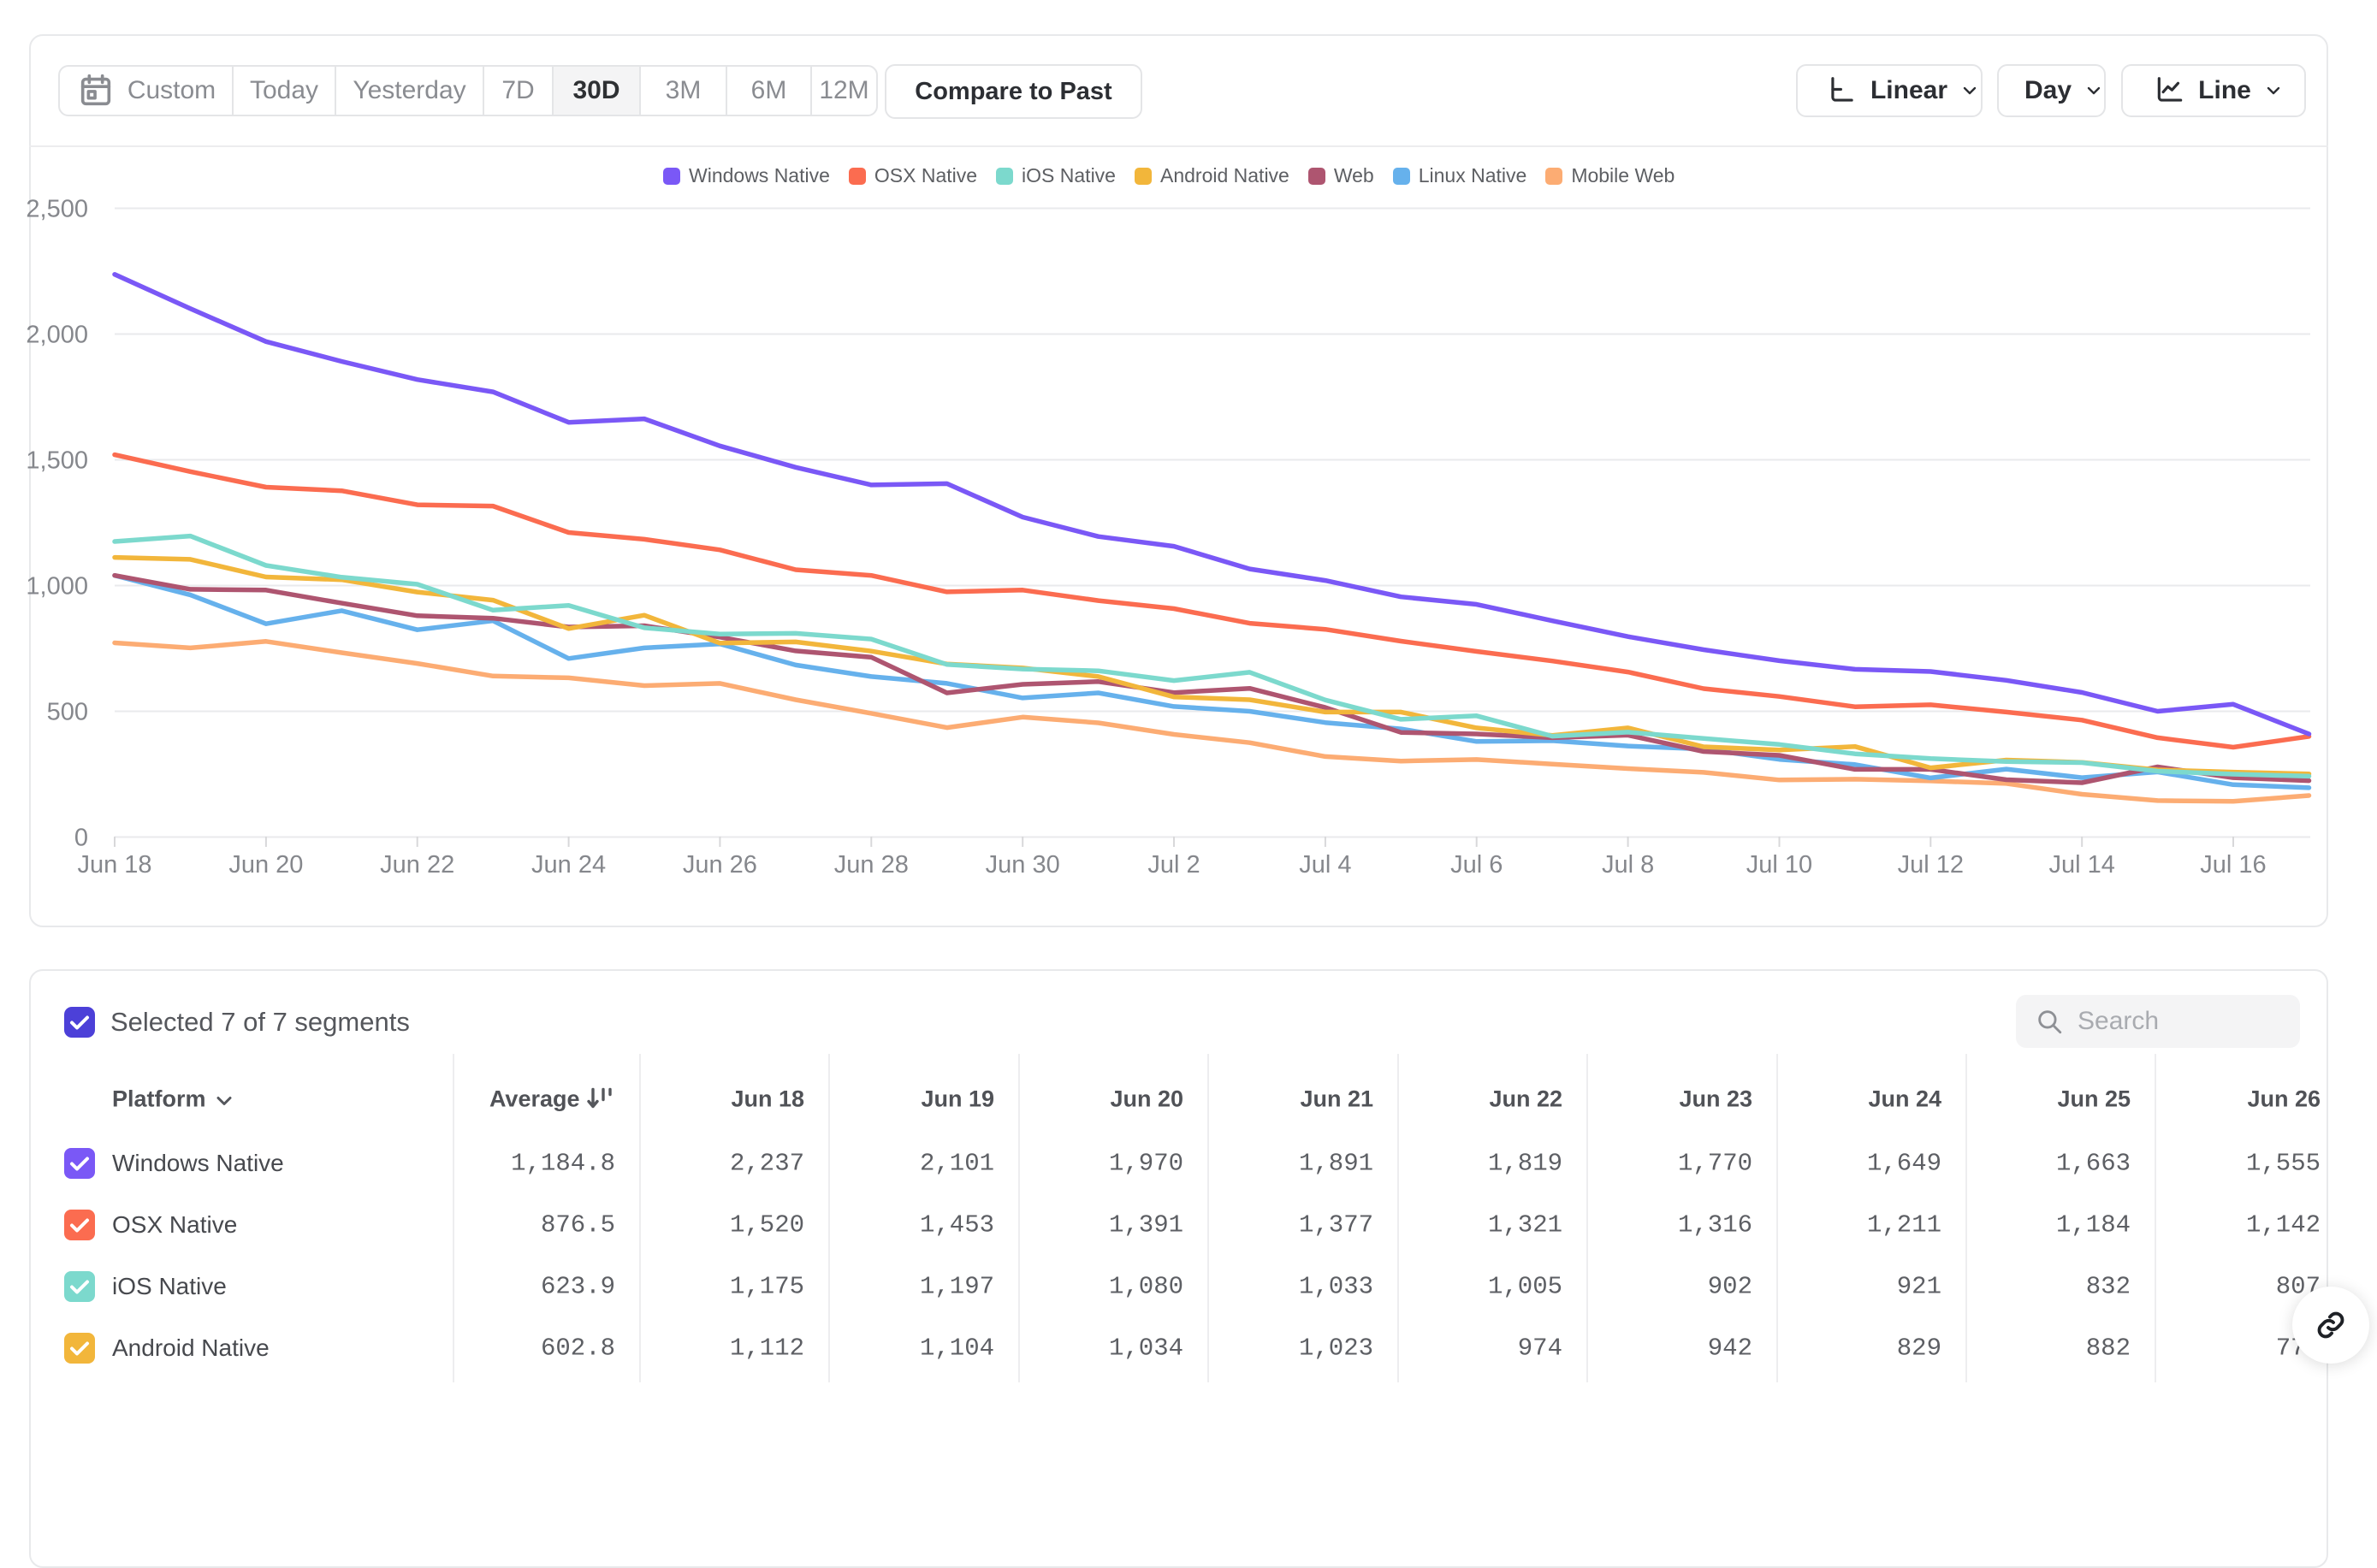 The width and height of the screenshot is (2377, 1568). Describe the element at coordinates (1628, 865) in the screenshot. I see `svg-text: Jul 8` at that location.